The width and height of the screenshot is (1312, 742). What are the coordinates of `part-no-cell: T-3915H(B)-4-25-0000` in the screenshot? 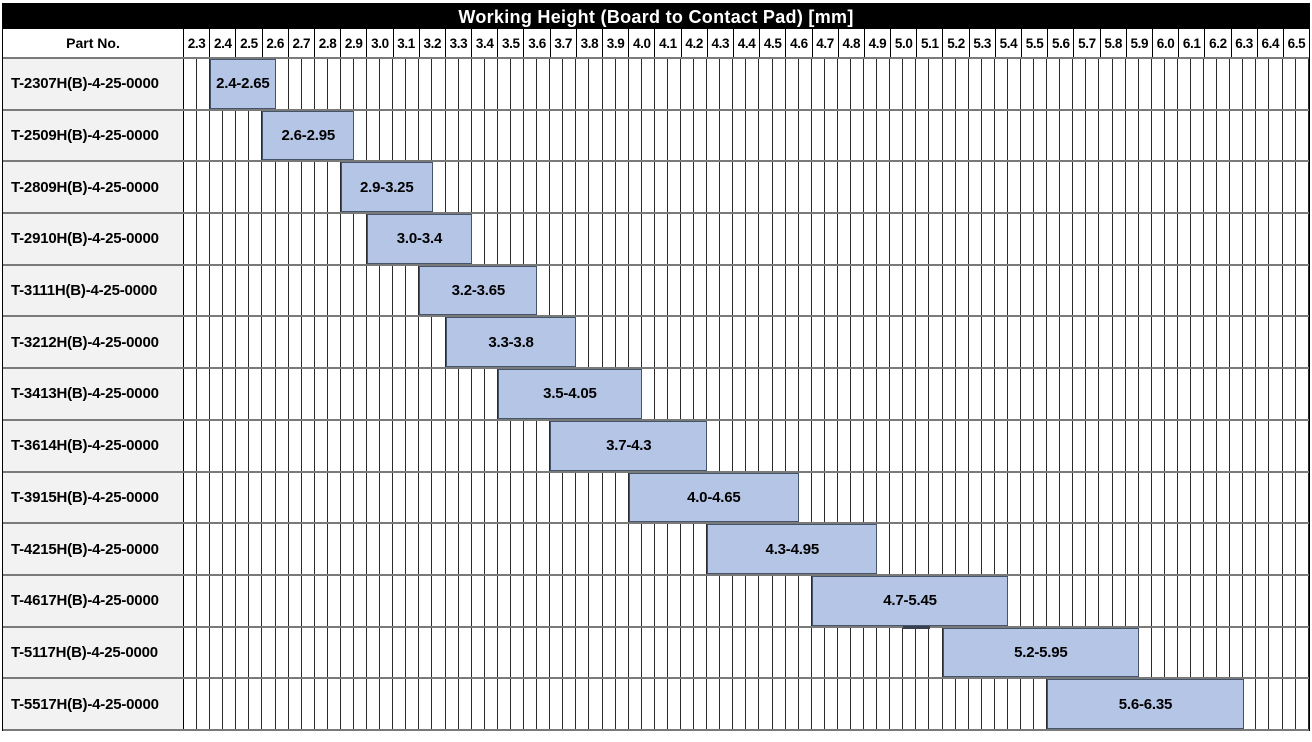 It's located at (93, 497).